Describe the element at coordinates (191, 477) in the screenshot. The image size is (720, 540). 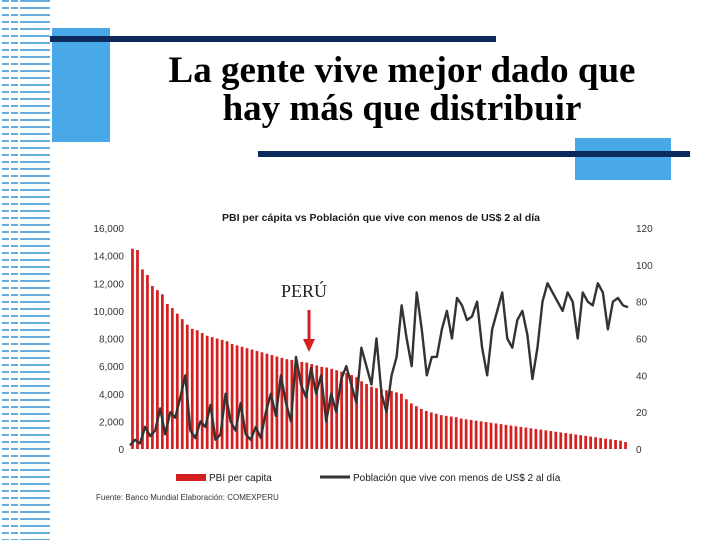
I see `legend-swatch-gdp` at that location.